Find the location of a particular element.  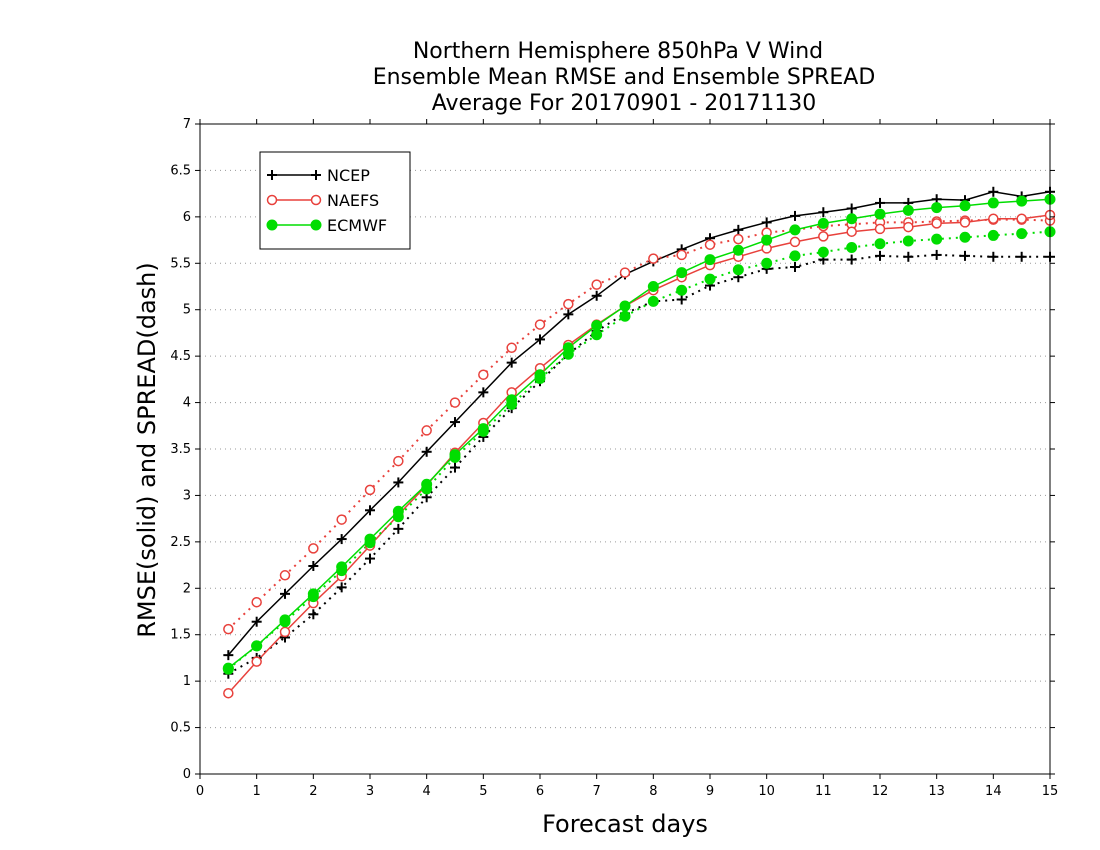

x-tick-label: 11 is located at coordinates (823, 791).